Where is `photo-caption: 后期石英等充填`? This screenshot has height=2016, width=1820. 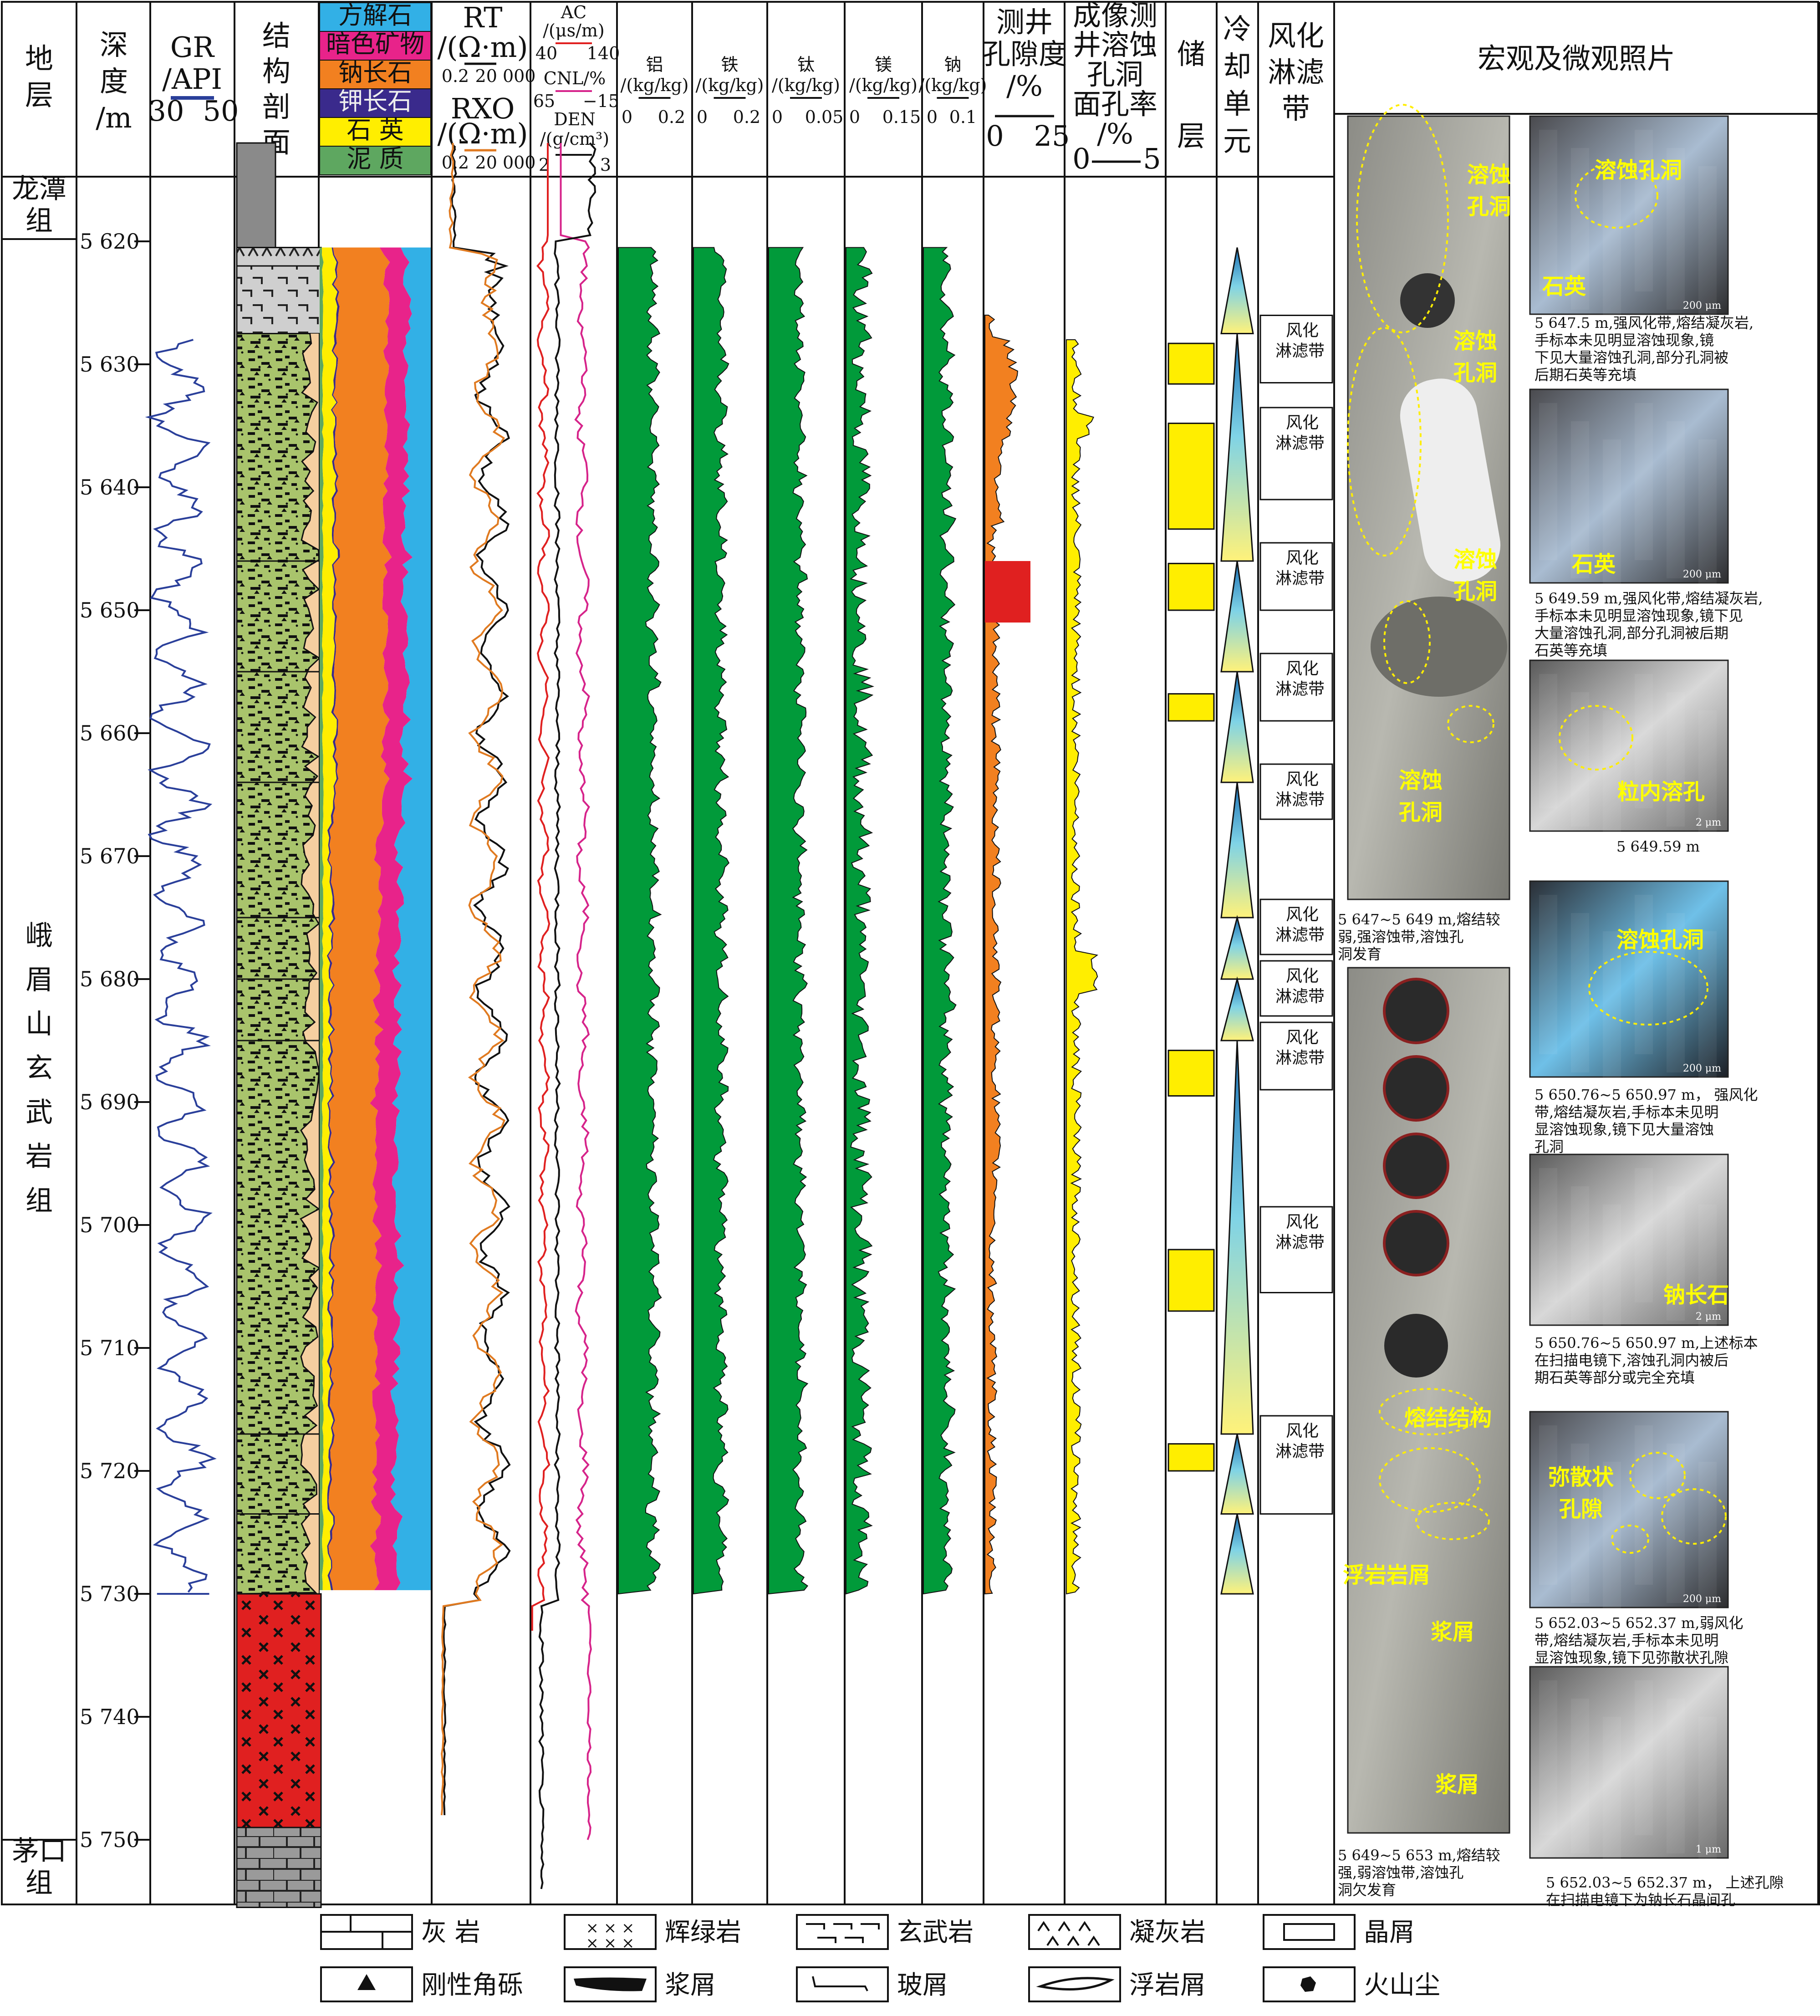 photo-caption: 后期石英等充填 is located at coordinates (1585, 374).